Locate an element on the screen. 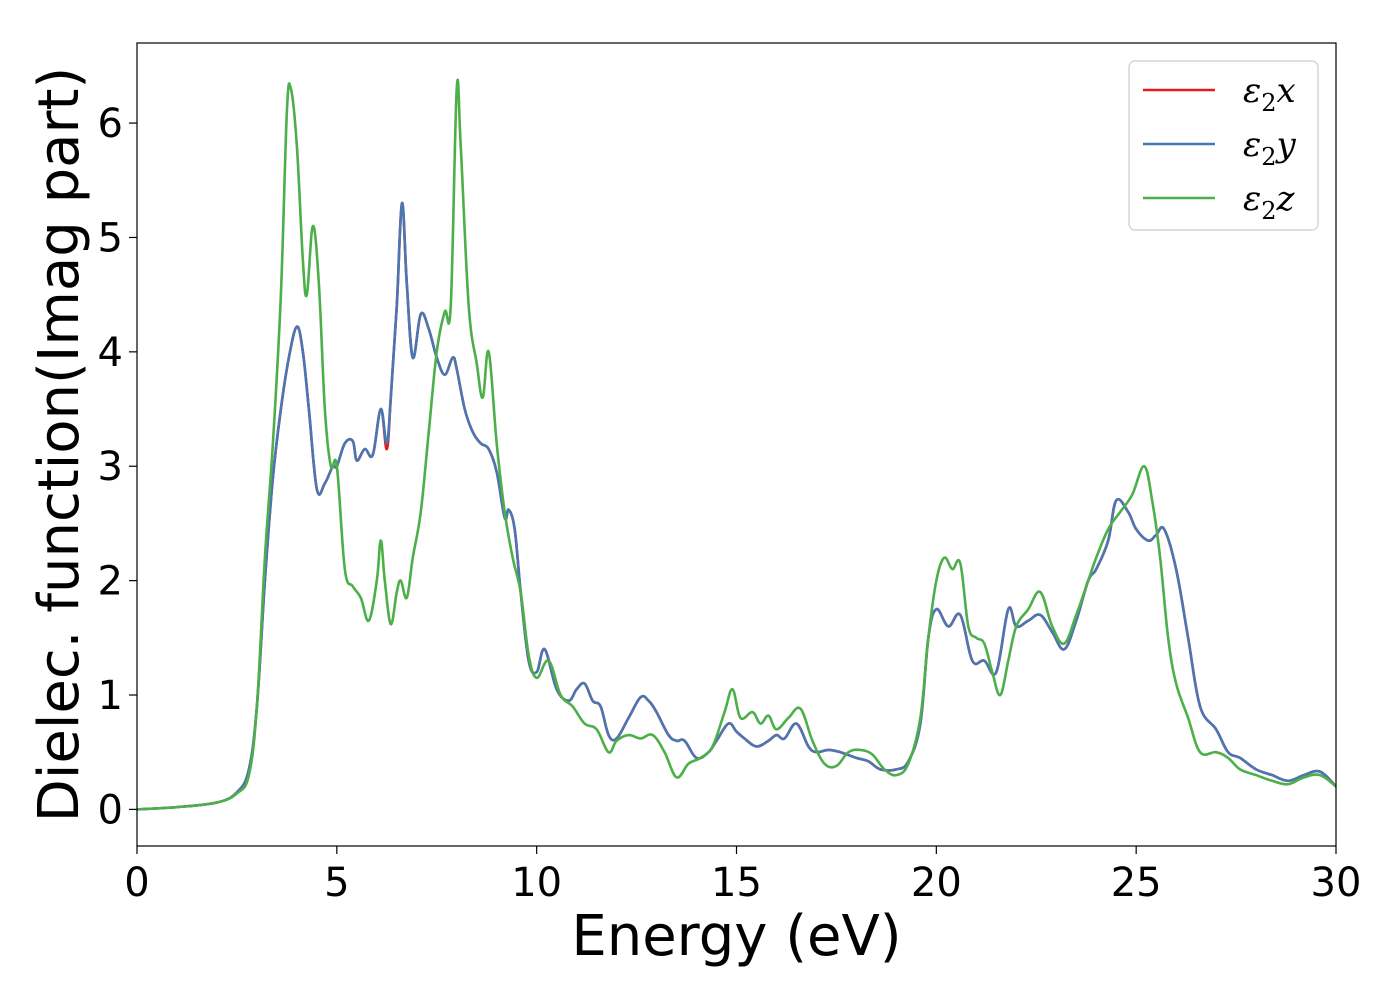 The width and height of the screenshot is (1400, 1000). x-tick-label: 30 is located at coordinates (1336, 883).